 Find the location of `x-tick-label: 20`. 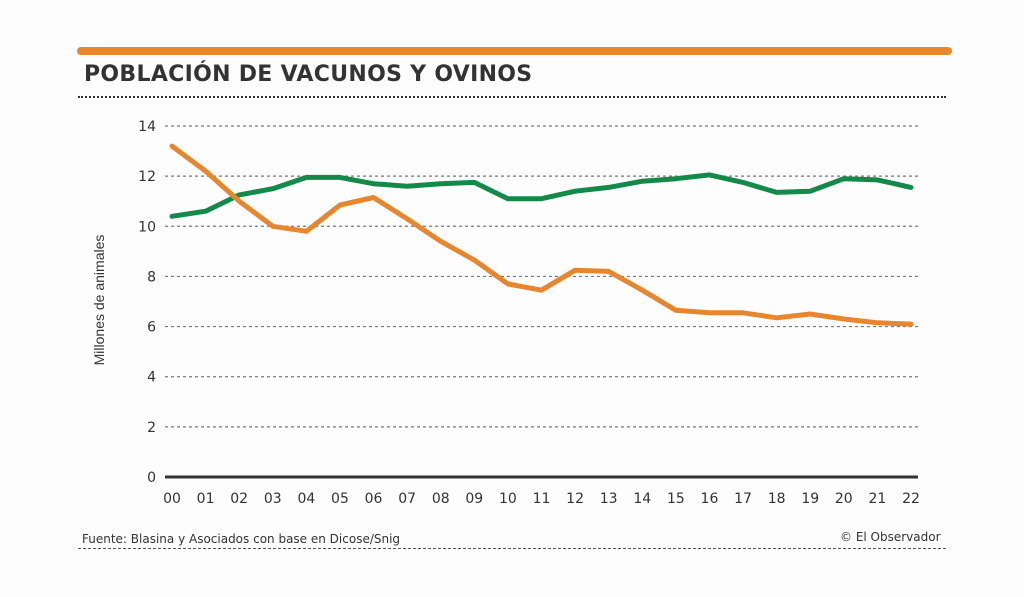

x-tick-label: 20 is located at coordinates (844, 499).